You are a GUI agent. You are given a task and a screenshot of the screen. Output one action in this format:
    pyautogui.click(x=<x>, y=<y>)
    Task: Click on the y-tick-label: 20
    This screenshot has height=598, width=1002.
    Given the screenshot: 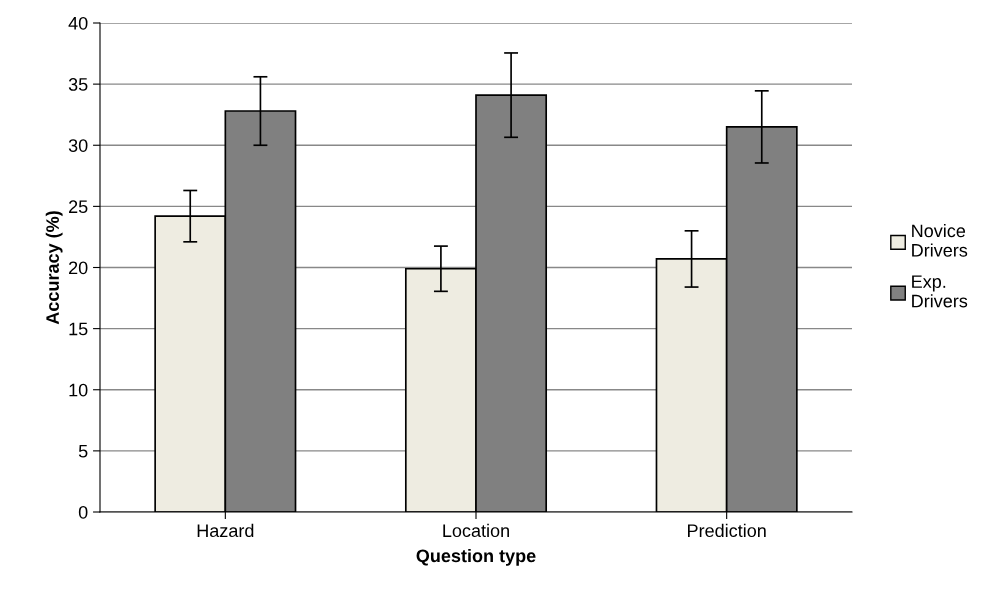 What is the action you would take?
    pyautogui.click(x=78, y=268)
    